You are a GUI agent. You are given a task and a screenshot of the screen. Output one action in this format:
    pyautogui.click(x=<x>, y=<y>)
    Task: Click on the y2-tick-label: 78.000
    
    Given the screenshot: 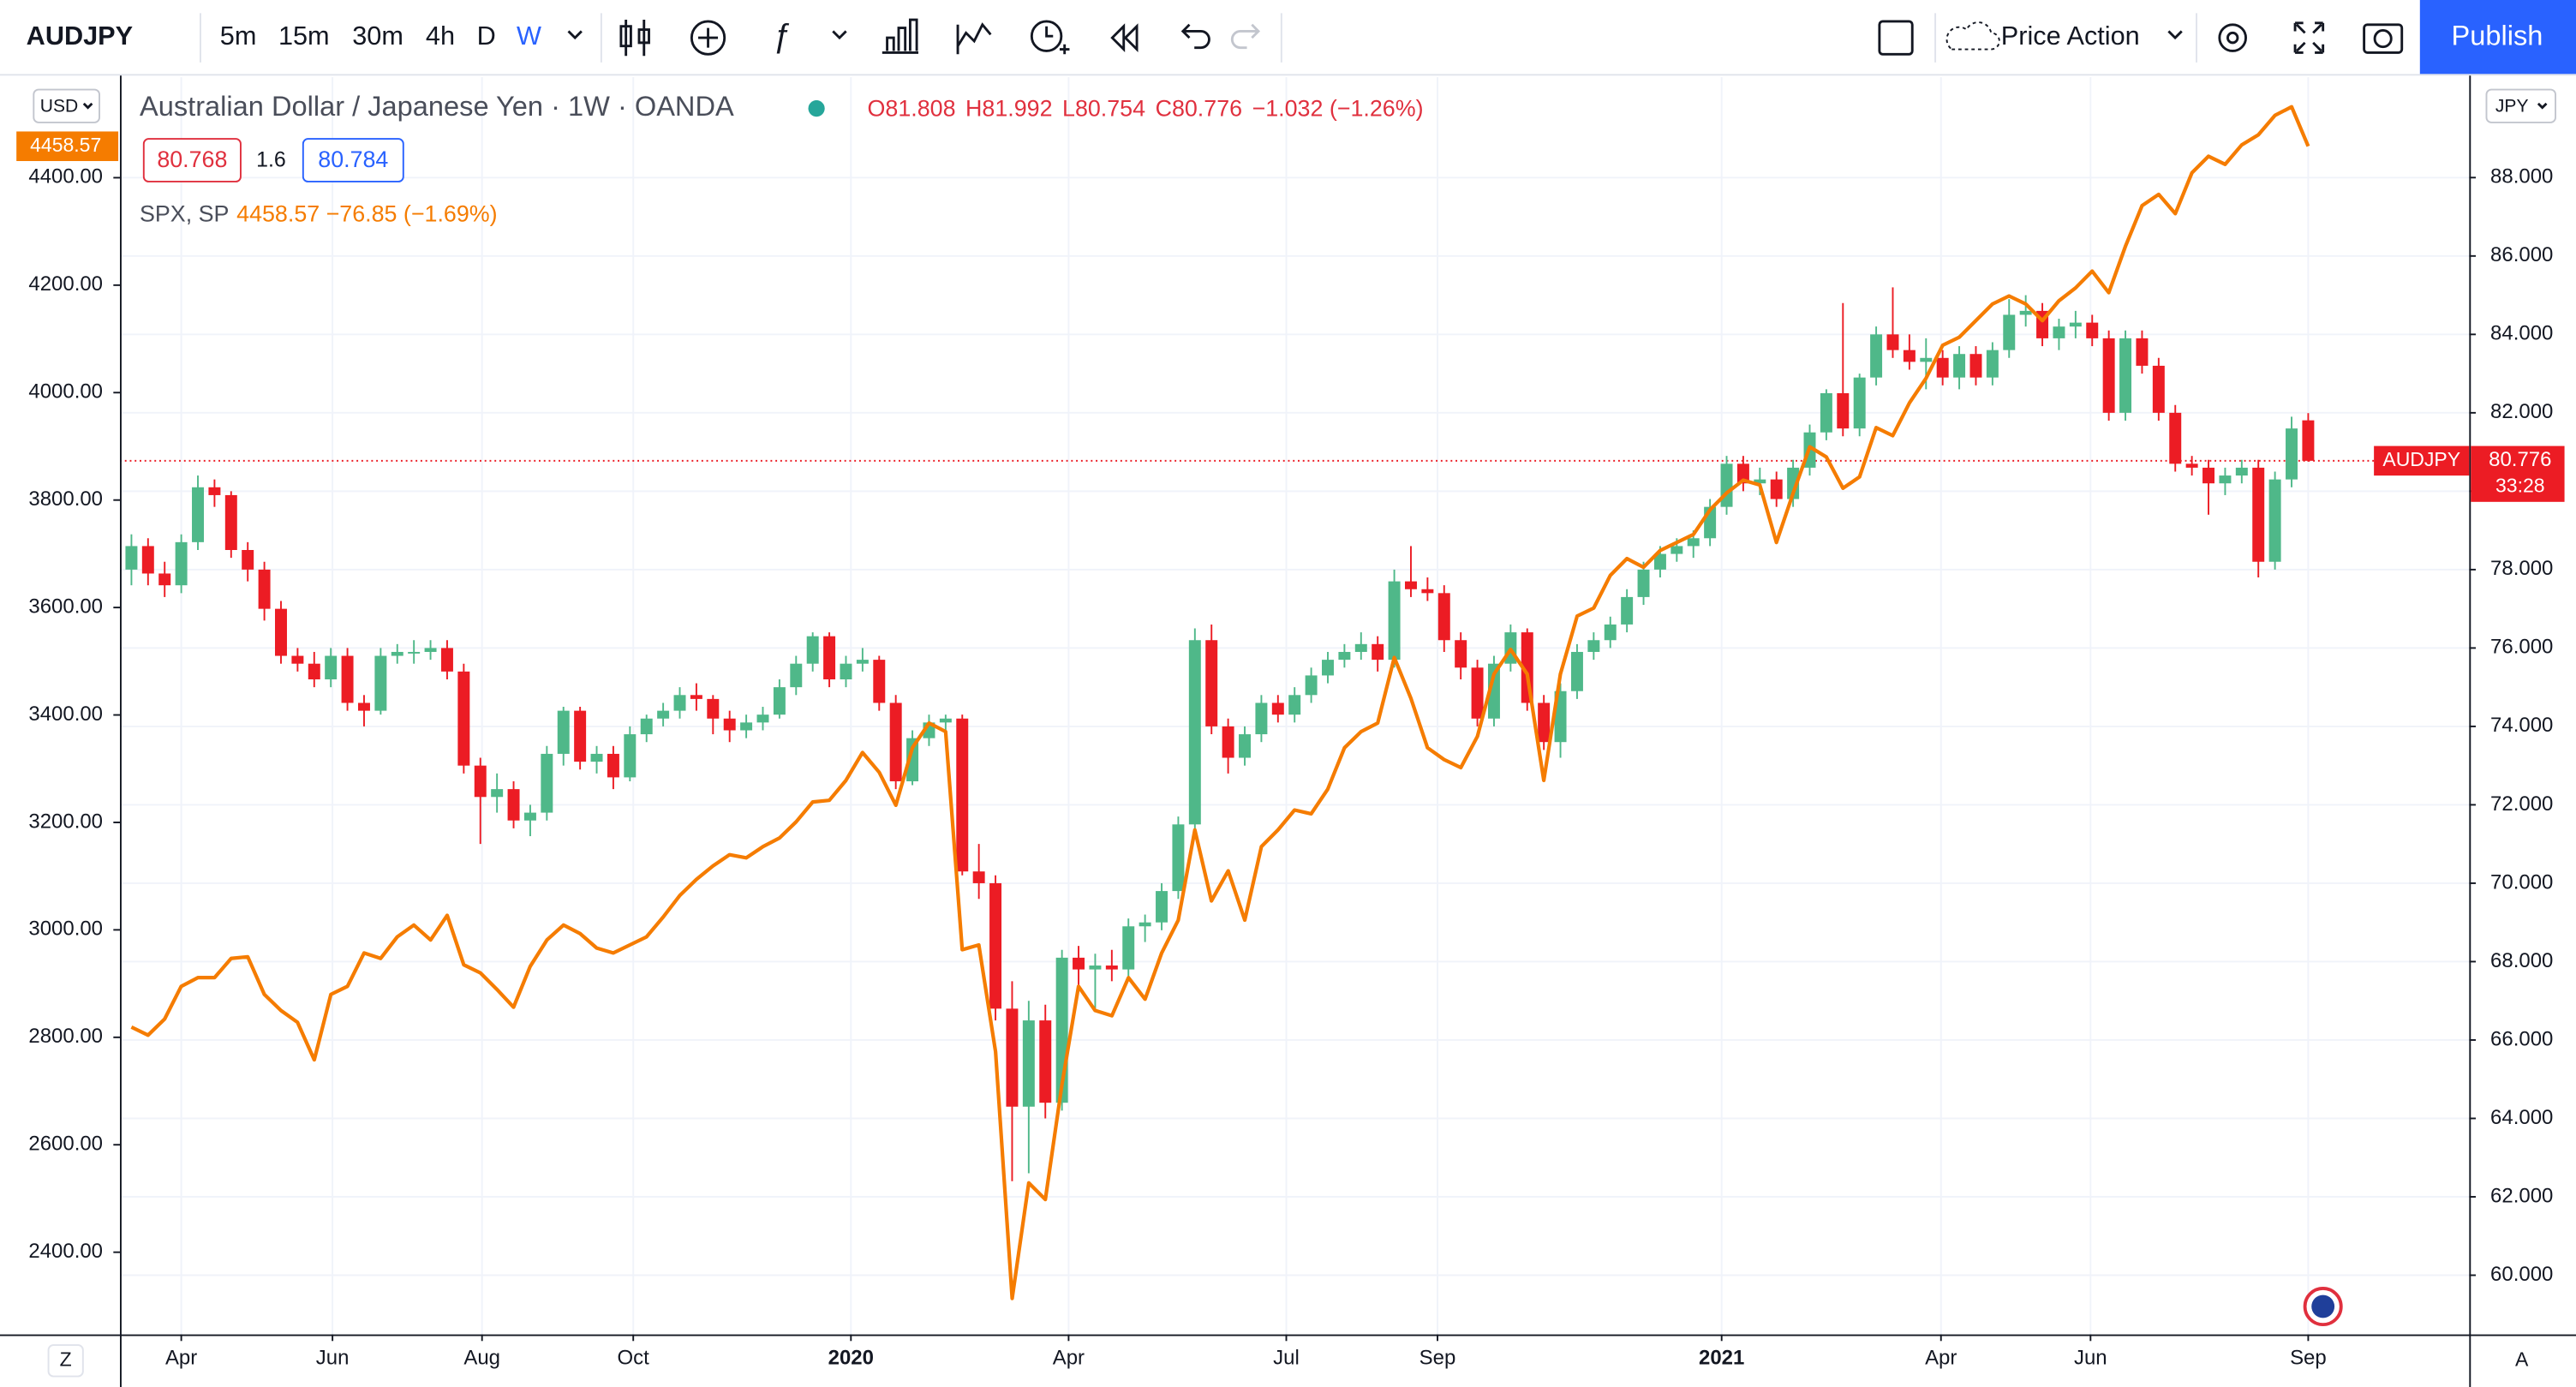 What is the action you would take?
    pyautogui.click(x=2521, y=568)
    